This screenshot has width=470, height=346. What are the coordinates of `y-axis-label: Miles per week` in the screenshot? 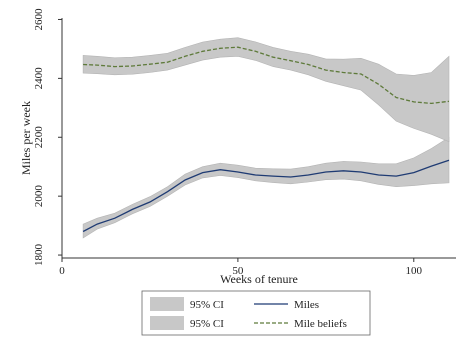 It's located at (26, 138).